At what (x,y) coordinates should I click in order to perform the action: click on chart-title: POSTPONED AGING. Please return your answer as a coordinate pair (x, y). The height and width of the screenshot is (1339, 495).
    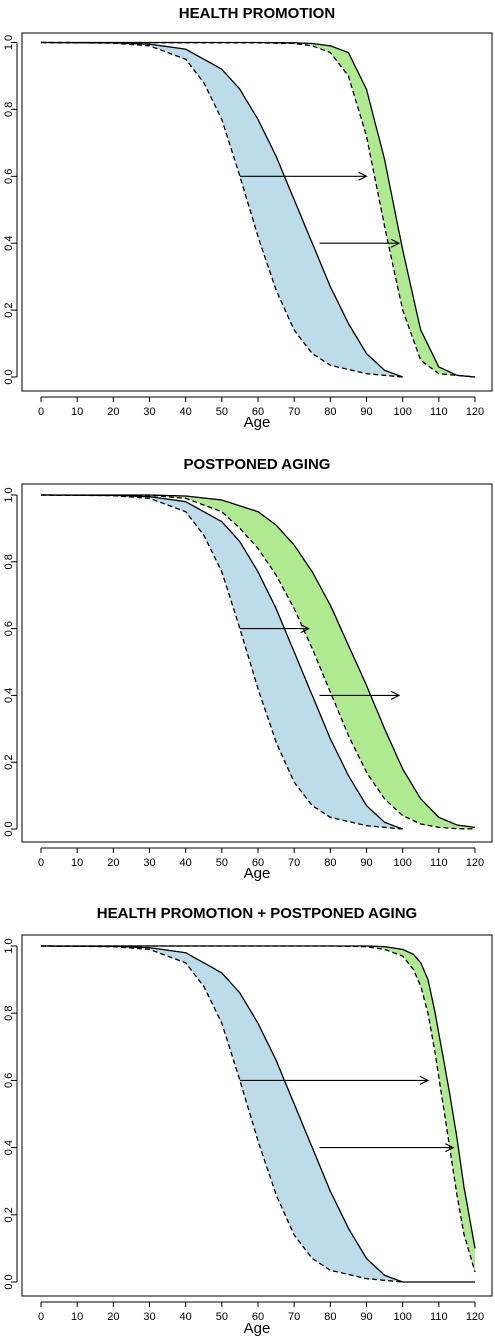
    Looking at the image, I should click on (257, 464).